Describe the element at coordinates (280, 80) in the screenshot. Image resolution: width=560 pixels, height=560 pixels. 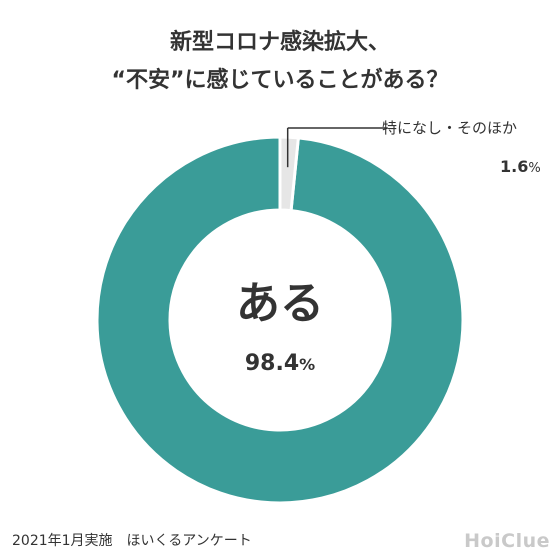
I see `chart-title-line-2: “不安”に感じていることがある？` at that location.